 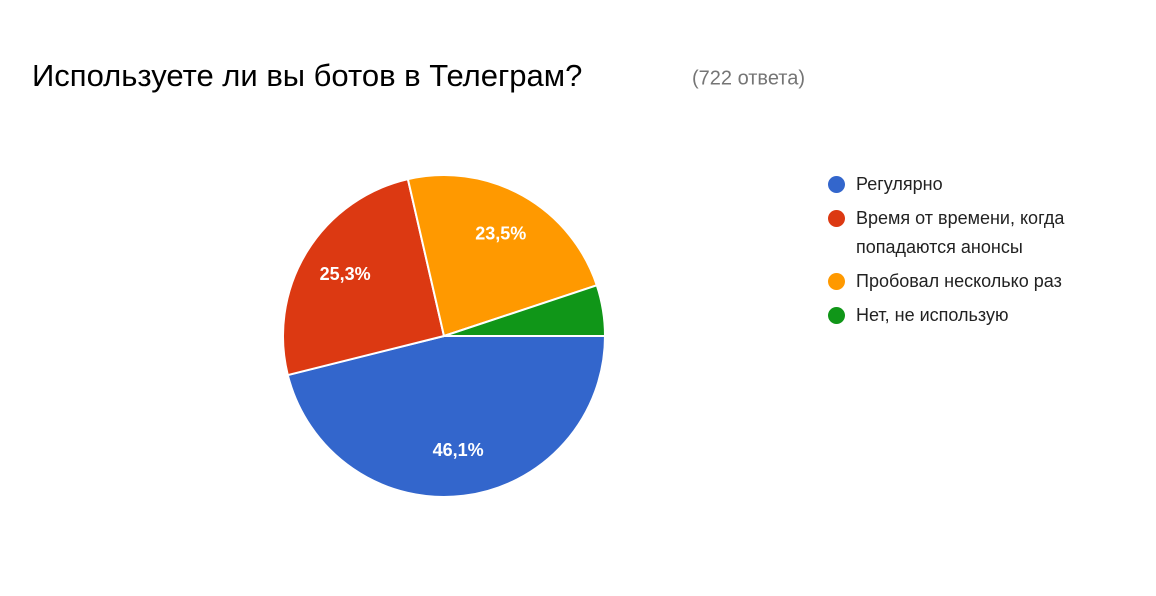 What do you see at coordinates (748, 78) in the screenshot?
I see `chart-subtitle: (722 ответа)` at bounding box center [748, 78].